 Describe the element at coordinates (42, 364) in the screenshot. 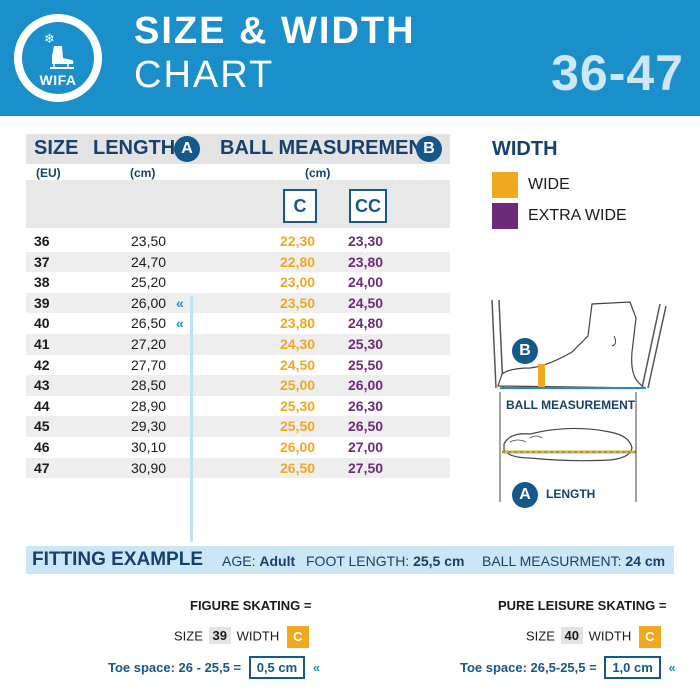

I see `row-size: 42` at that location.